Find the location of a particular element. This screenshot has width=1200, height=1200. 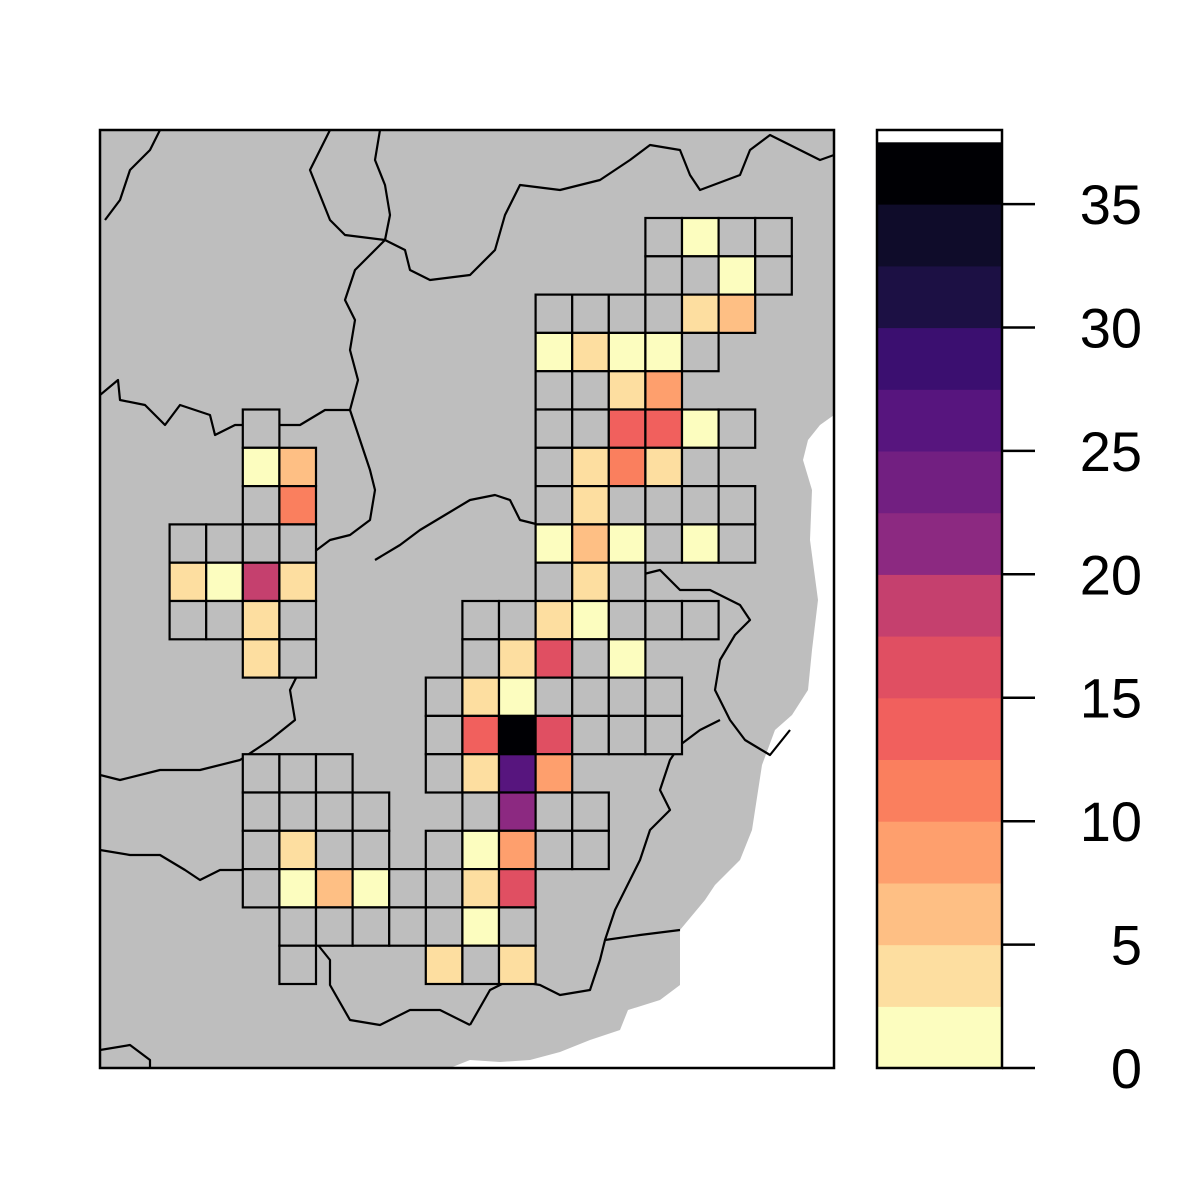

colorbar-ticks: 0 5 10 15 20 25 30 35 is located at coordinates (1072, 636).